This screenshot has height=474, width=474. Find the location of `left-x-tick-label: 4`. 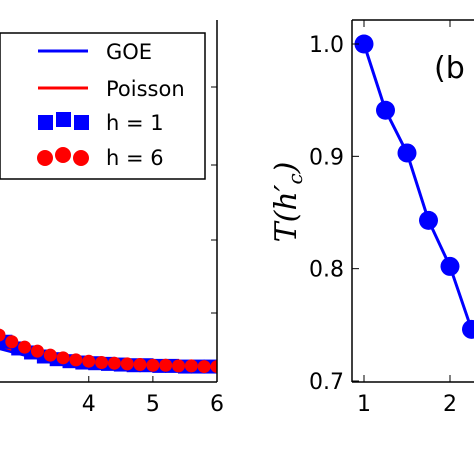

left-x-tick-label: 4 is located at coordinates (89, 404).